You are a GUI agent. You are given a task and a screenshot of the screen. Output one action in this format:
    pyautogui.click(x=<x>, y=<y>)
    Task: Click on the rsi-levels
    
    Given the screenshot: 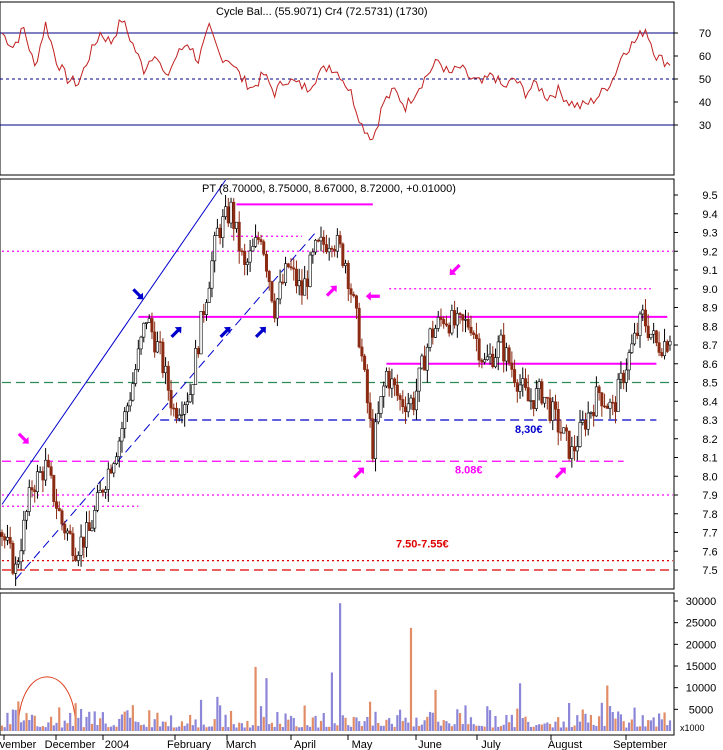 What is the action you would take?
    pyautogui.click(x=337, y=79)
    